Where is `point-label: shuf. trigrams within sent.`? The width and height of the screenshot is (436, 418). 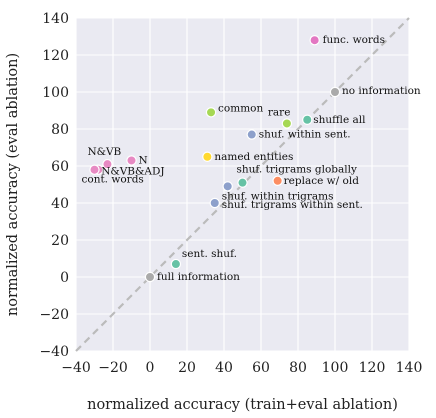
point-label: shuf. trigrams within sent. is located at coordinates (292, 205).